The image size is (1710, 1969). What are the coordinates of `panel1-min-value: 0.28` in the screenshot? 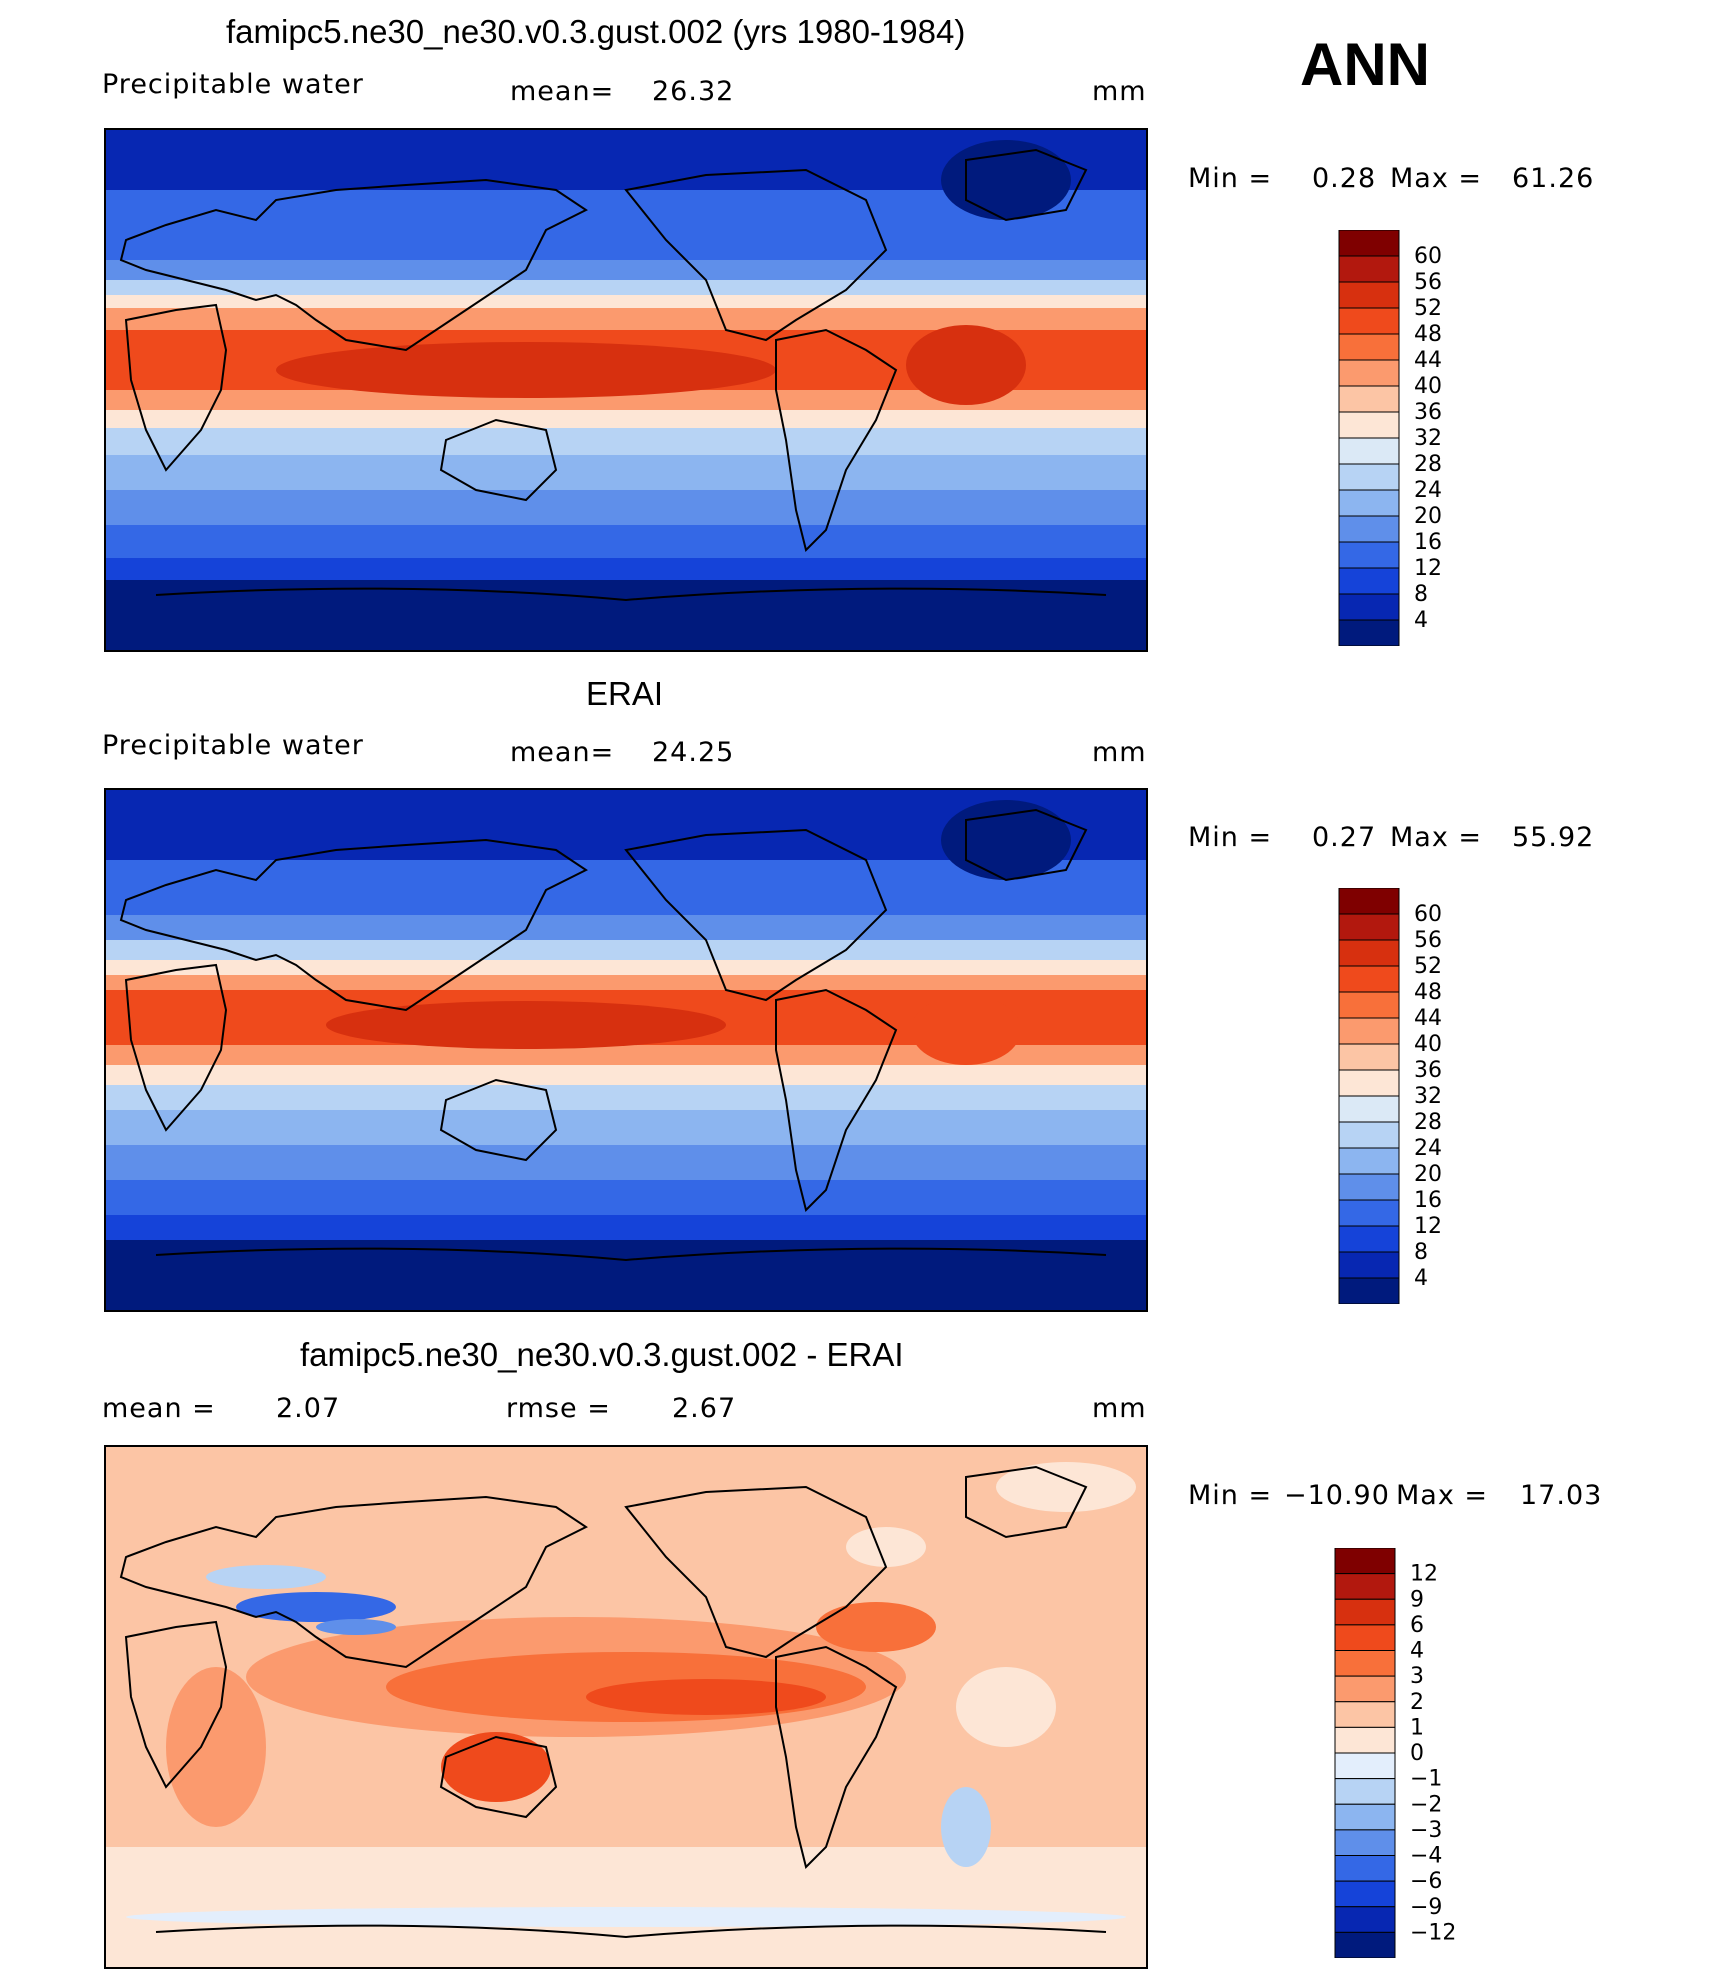 It's located at (1344, 178).